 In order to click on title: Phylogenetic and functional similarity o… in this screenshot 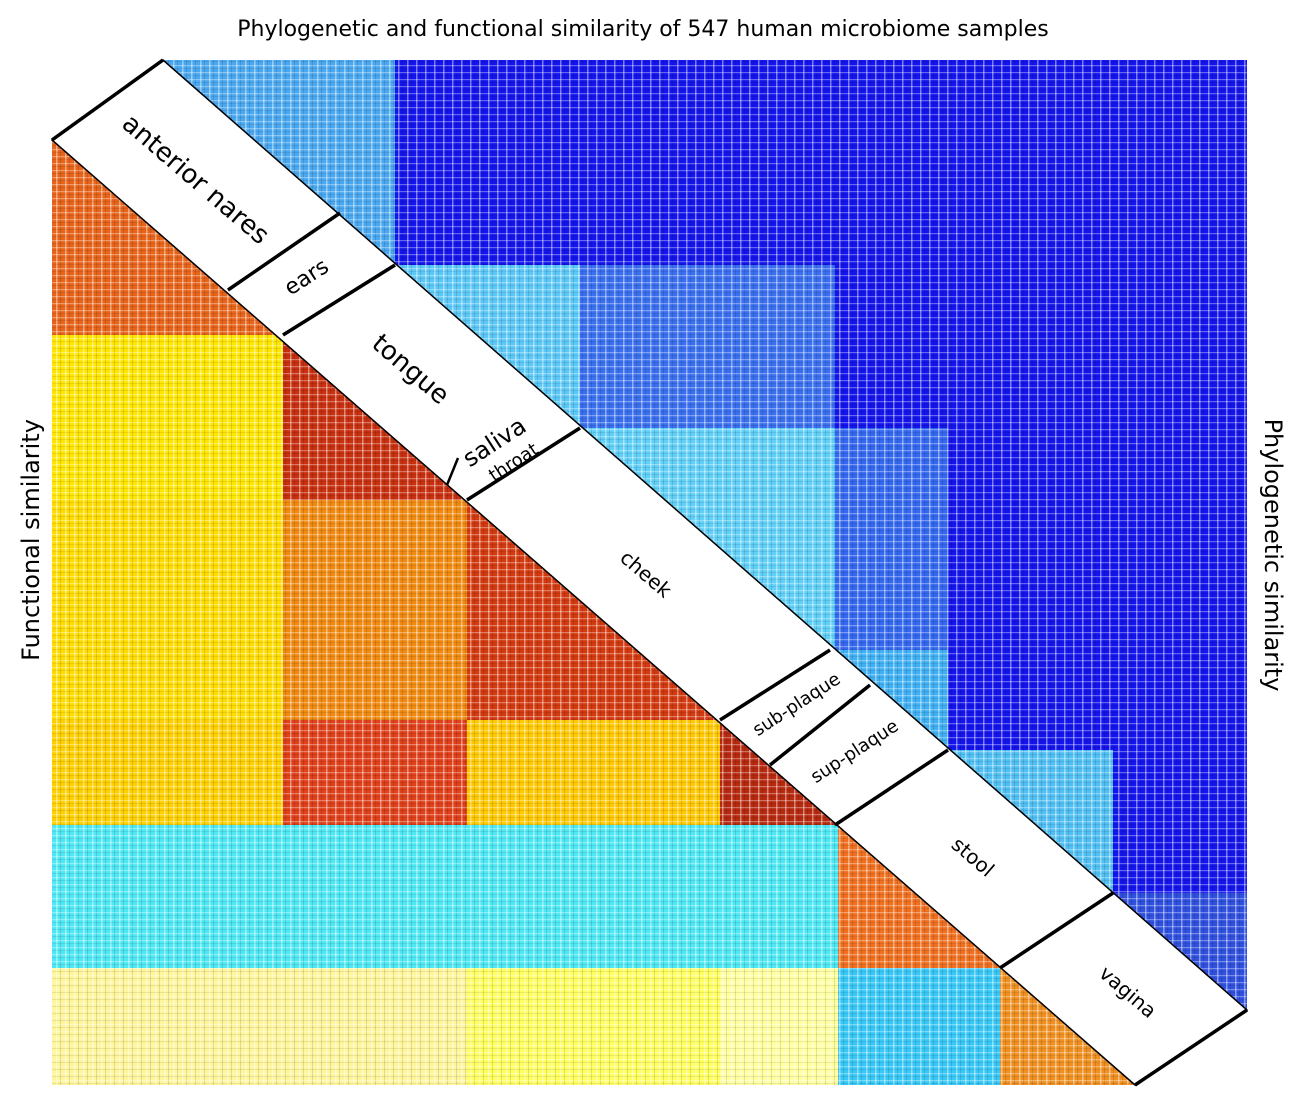, I will do `click(642, 29)`.